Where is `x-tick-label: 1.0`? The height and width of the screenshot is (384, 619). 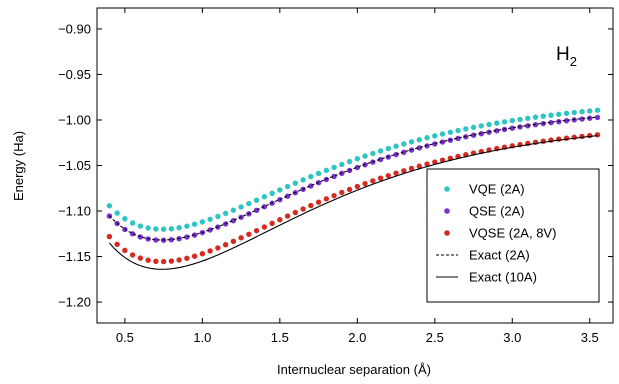
x-tick-label: 1.0 is located at coordinates (202, 337).